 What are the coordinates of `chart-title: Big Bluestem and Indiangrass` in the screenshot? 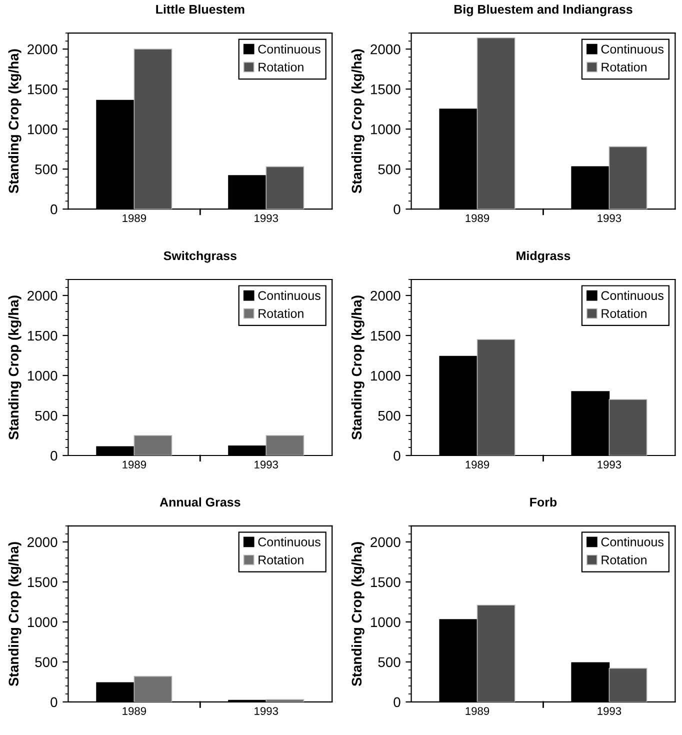 It's located at (543, 10).